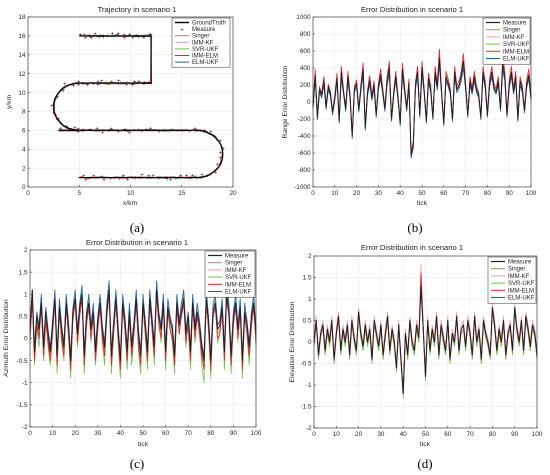 This screenshot has width=550, height=475. Describe the element at coordinates (425, 331) in the screenshot. I see `elevation-error-plot-area` at that location.